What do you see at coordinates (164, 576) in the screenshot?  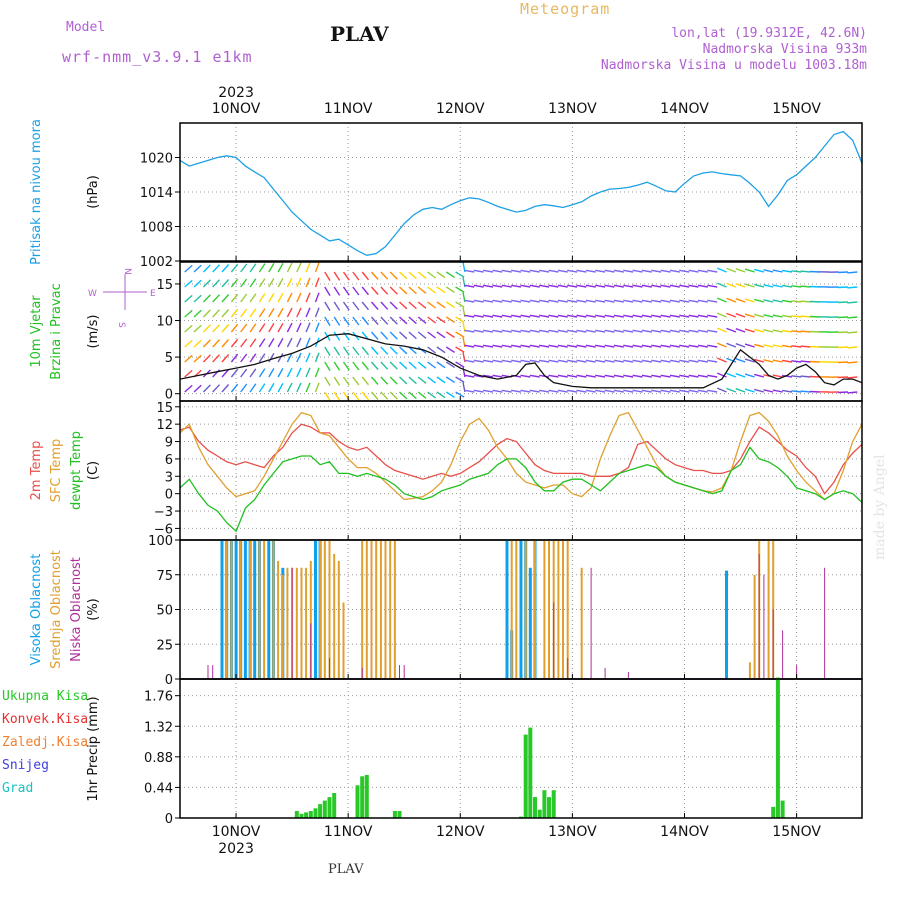 I see `y-tick-label: 75` at bounding box center [164, 576].